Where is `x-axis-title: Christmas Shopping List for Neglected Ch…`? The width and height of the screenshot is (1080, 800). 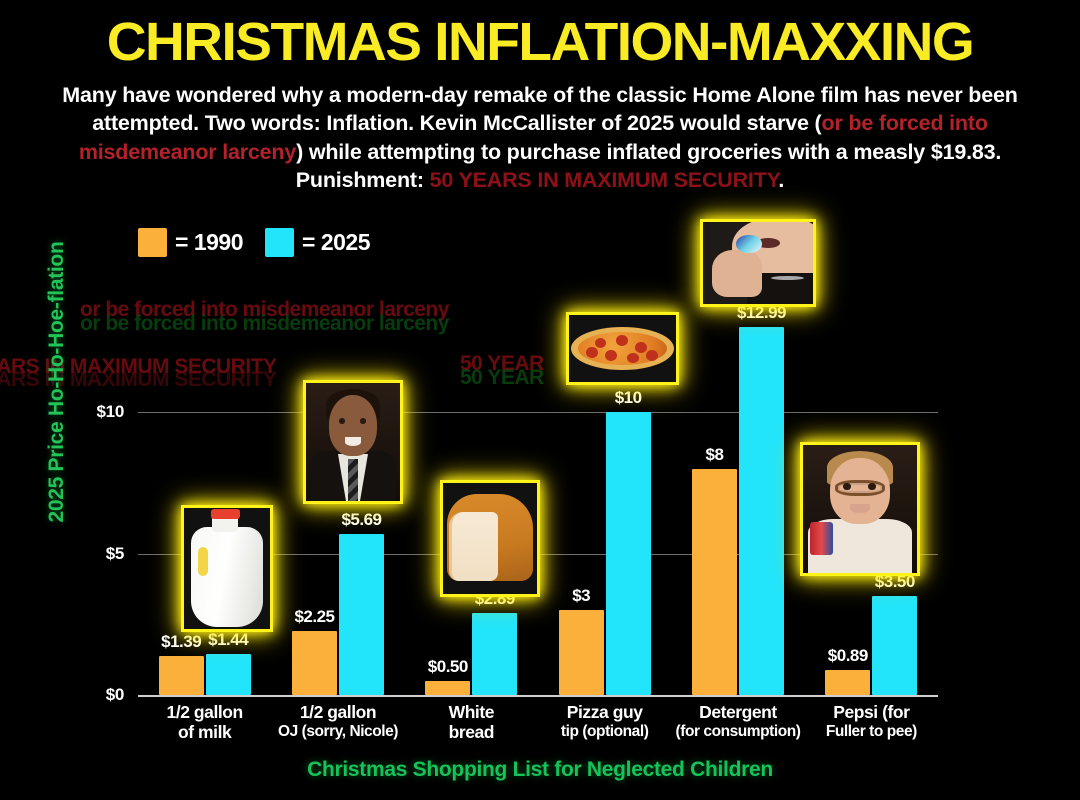 x-axis-title: Christmas Shopping List for Neglected Ch… is located at coordinates (540, 769).